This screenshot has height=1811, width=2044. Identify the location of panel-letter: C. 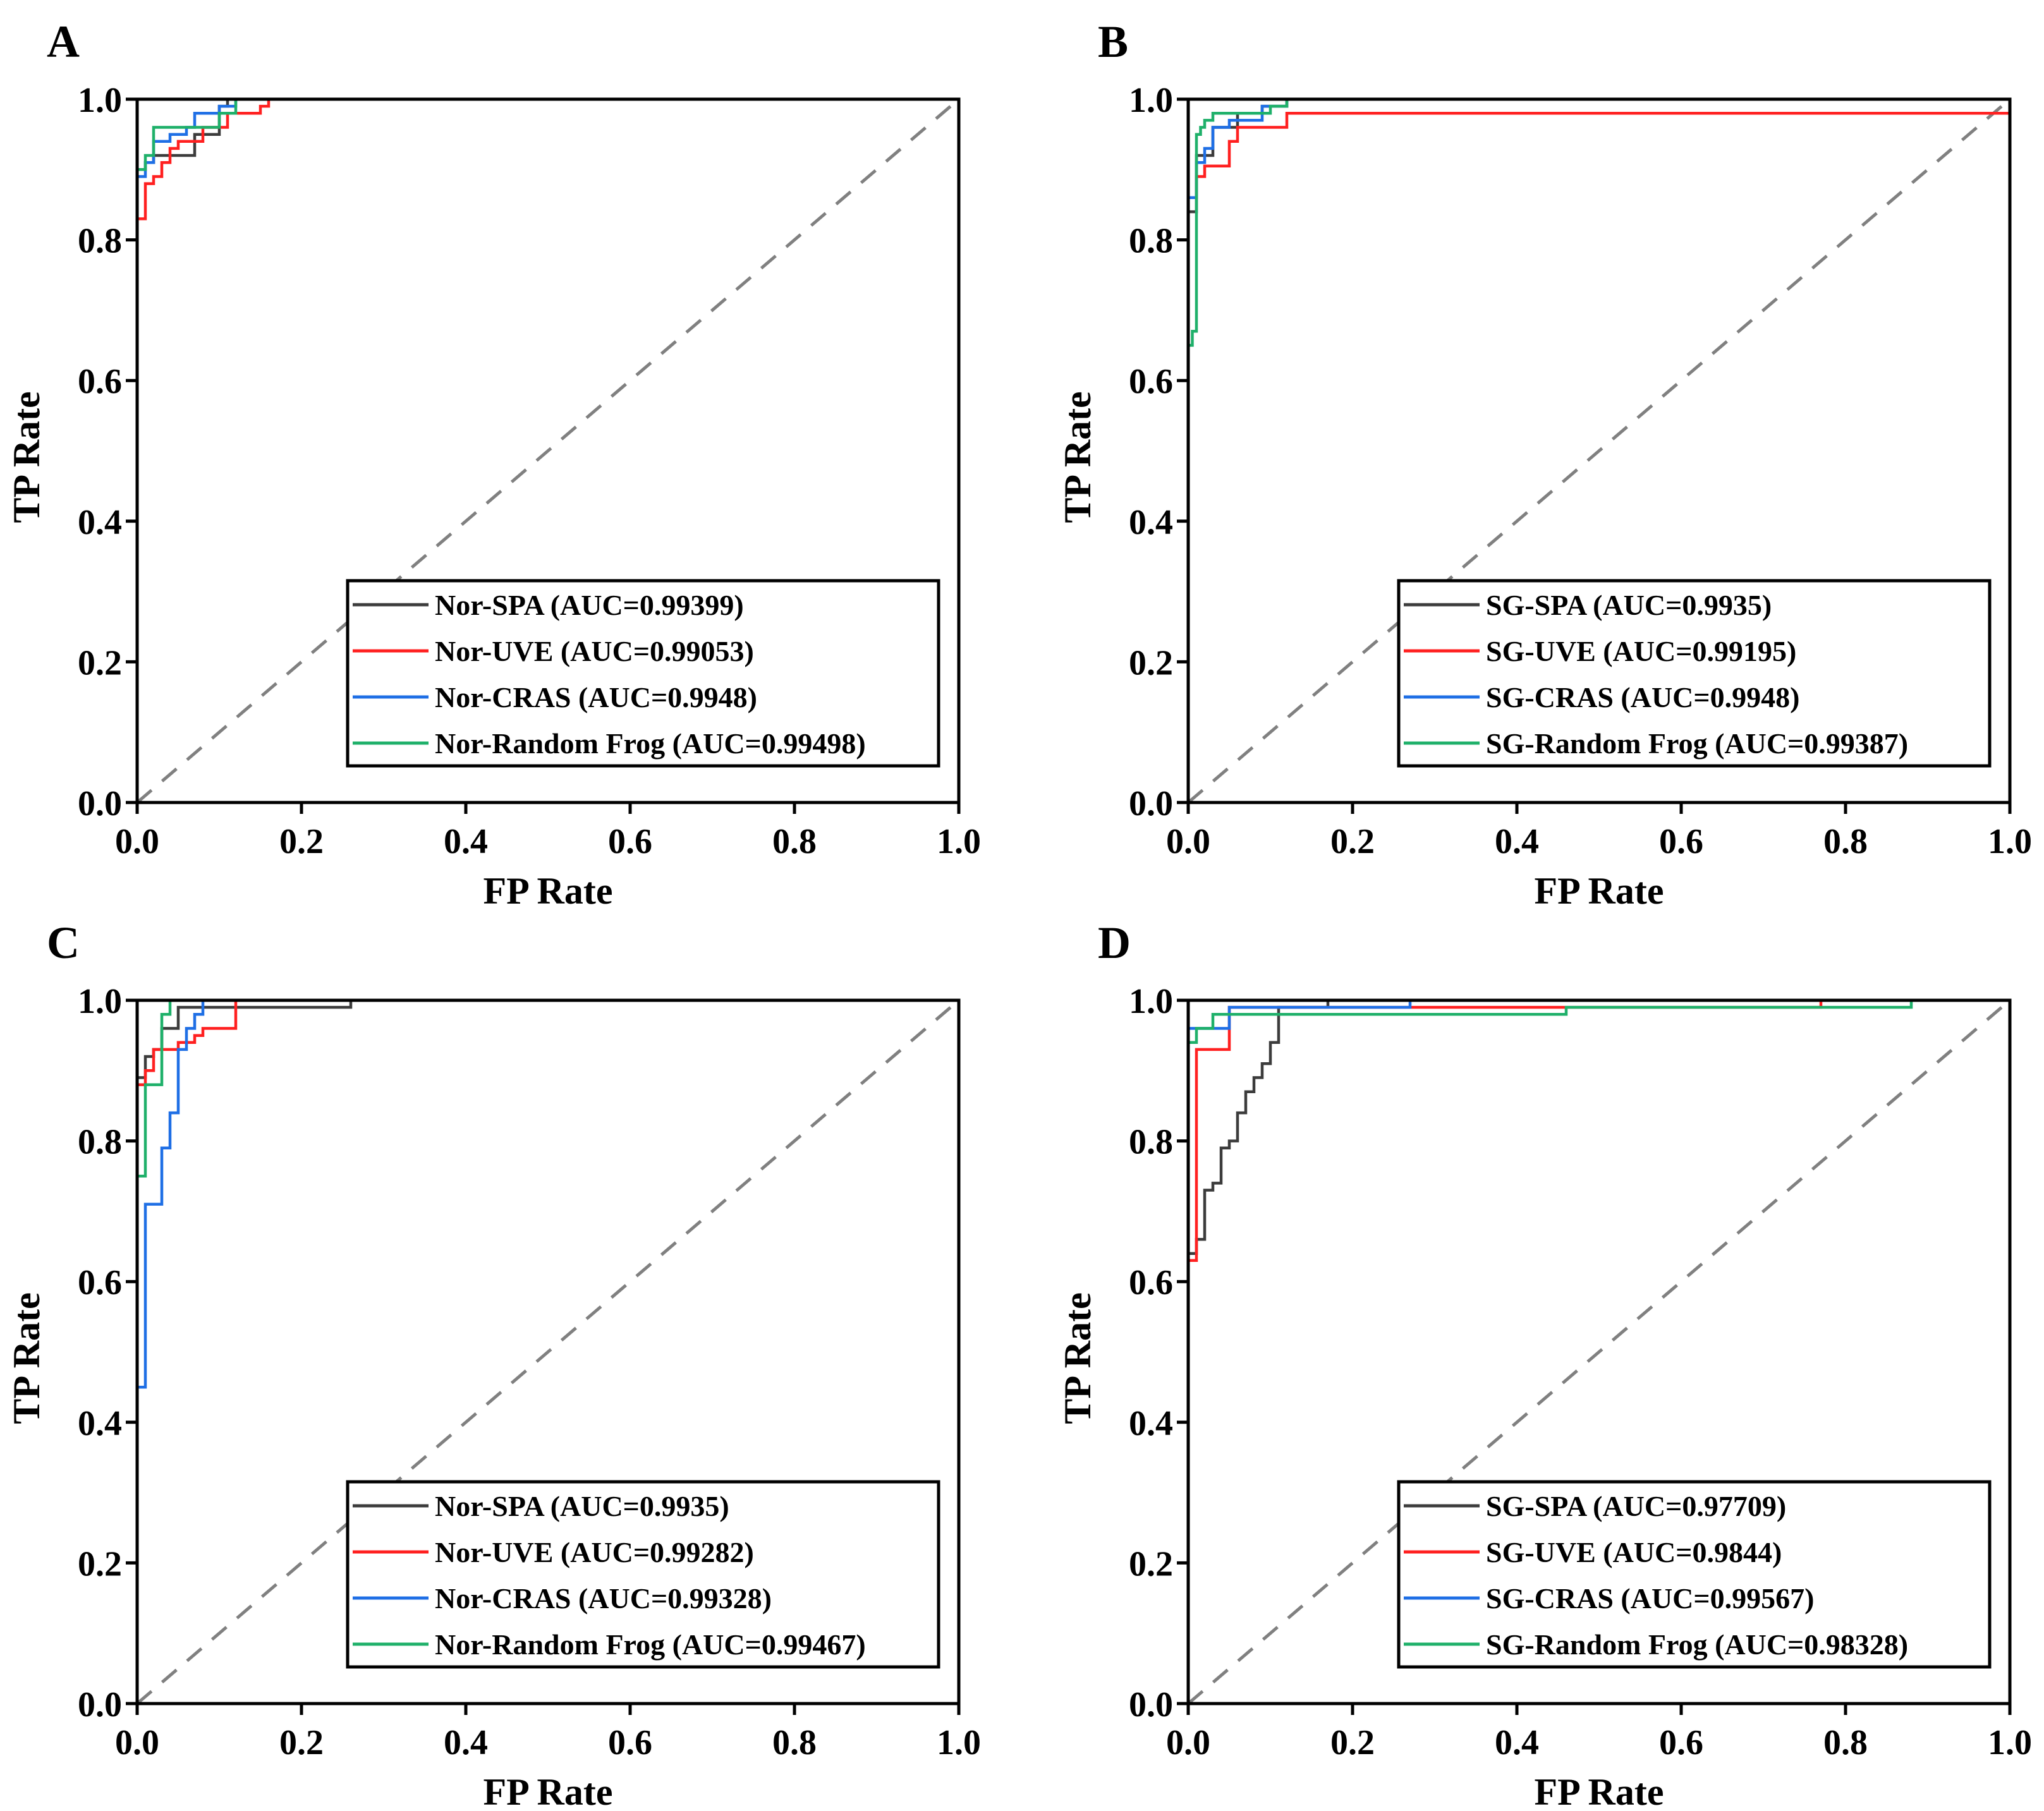
(64, 943).